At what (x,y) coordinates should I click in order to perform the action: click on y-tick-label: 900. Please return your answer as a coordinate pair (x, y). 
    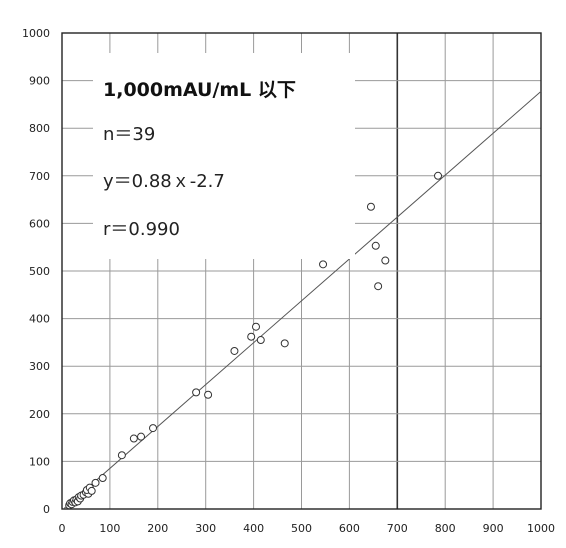
    Looking at the image, I should click on (39, 81).